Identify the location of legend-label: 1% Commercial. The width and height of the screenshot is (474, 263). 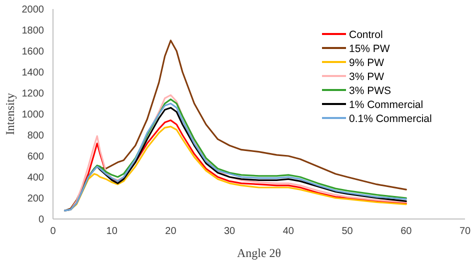
(386, 105).